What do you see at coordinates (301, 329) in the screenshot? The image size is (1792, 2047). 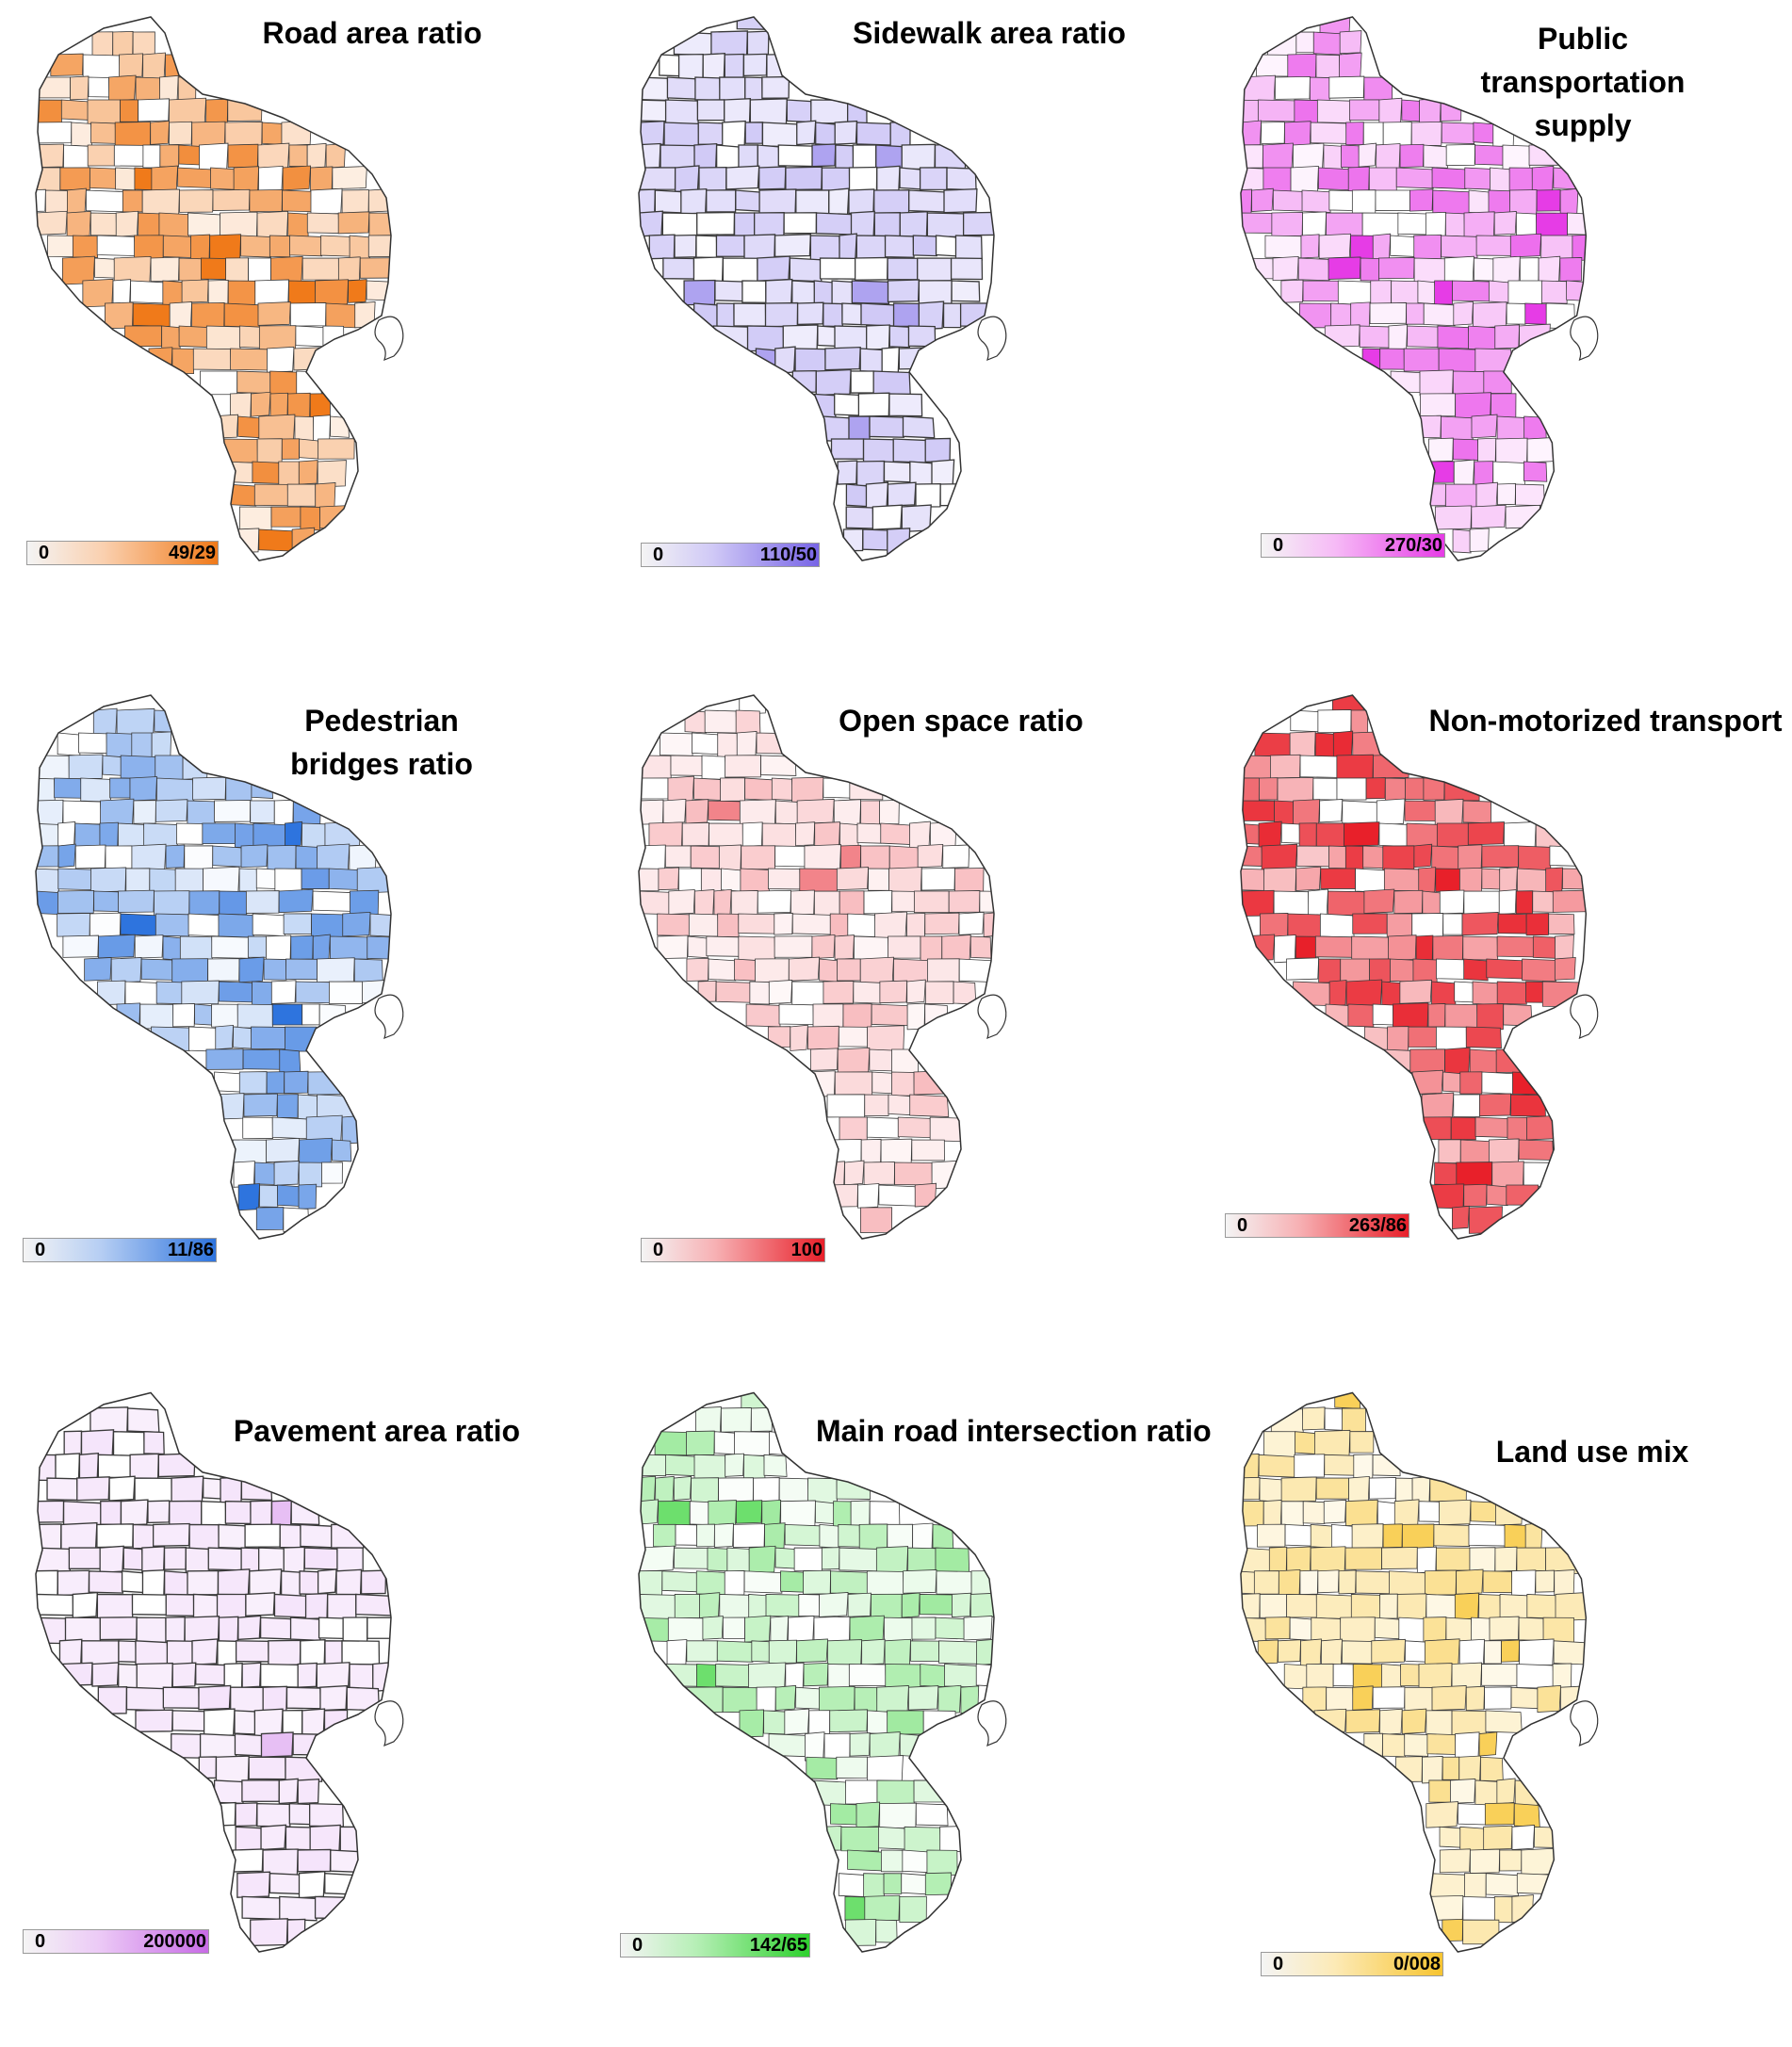 I see `map-panel-road-area: Road area ratio 0 49/29` at bounding box center [301, 329].